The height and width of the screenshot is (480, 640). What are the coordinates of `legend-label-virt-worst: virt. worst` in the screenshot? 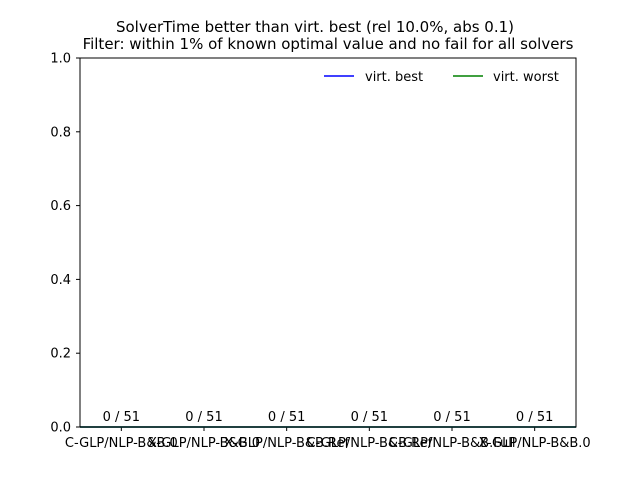 It's located at (526, 77).